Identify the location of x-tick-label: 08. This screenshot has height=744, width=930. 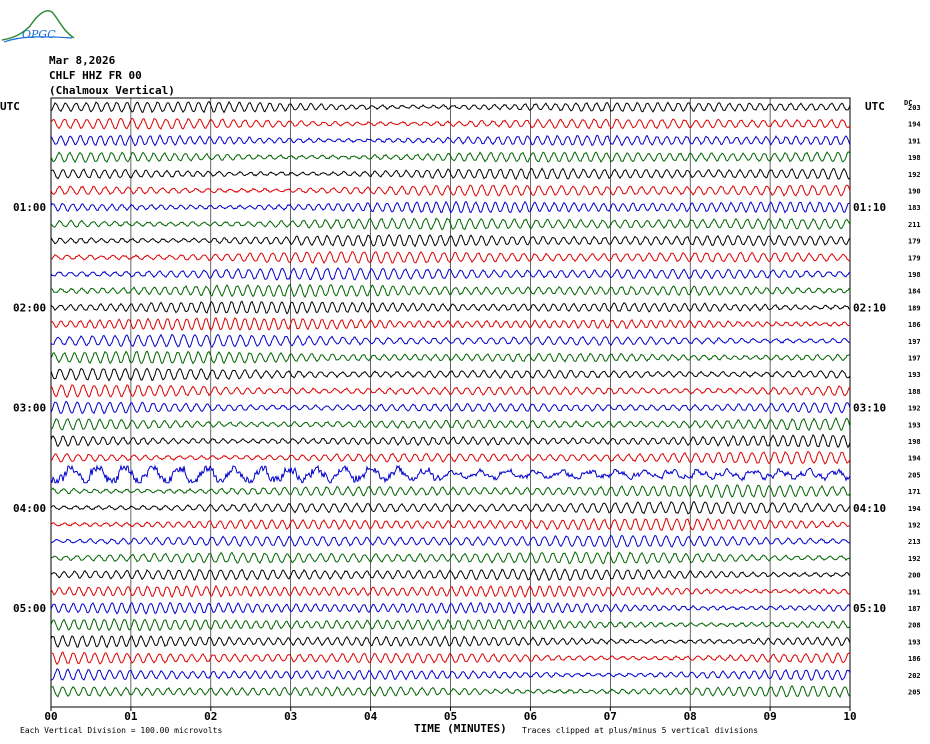
(690, 716).